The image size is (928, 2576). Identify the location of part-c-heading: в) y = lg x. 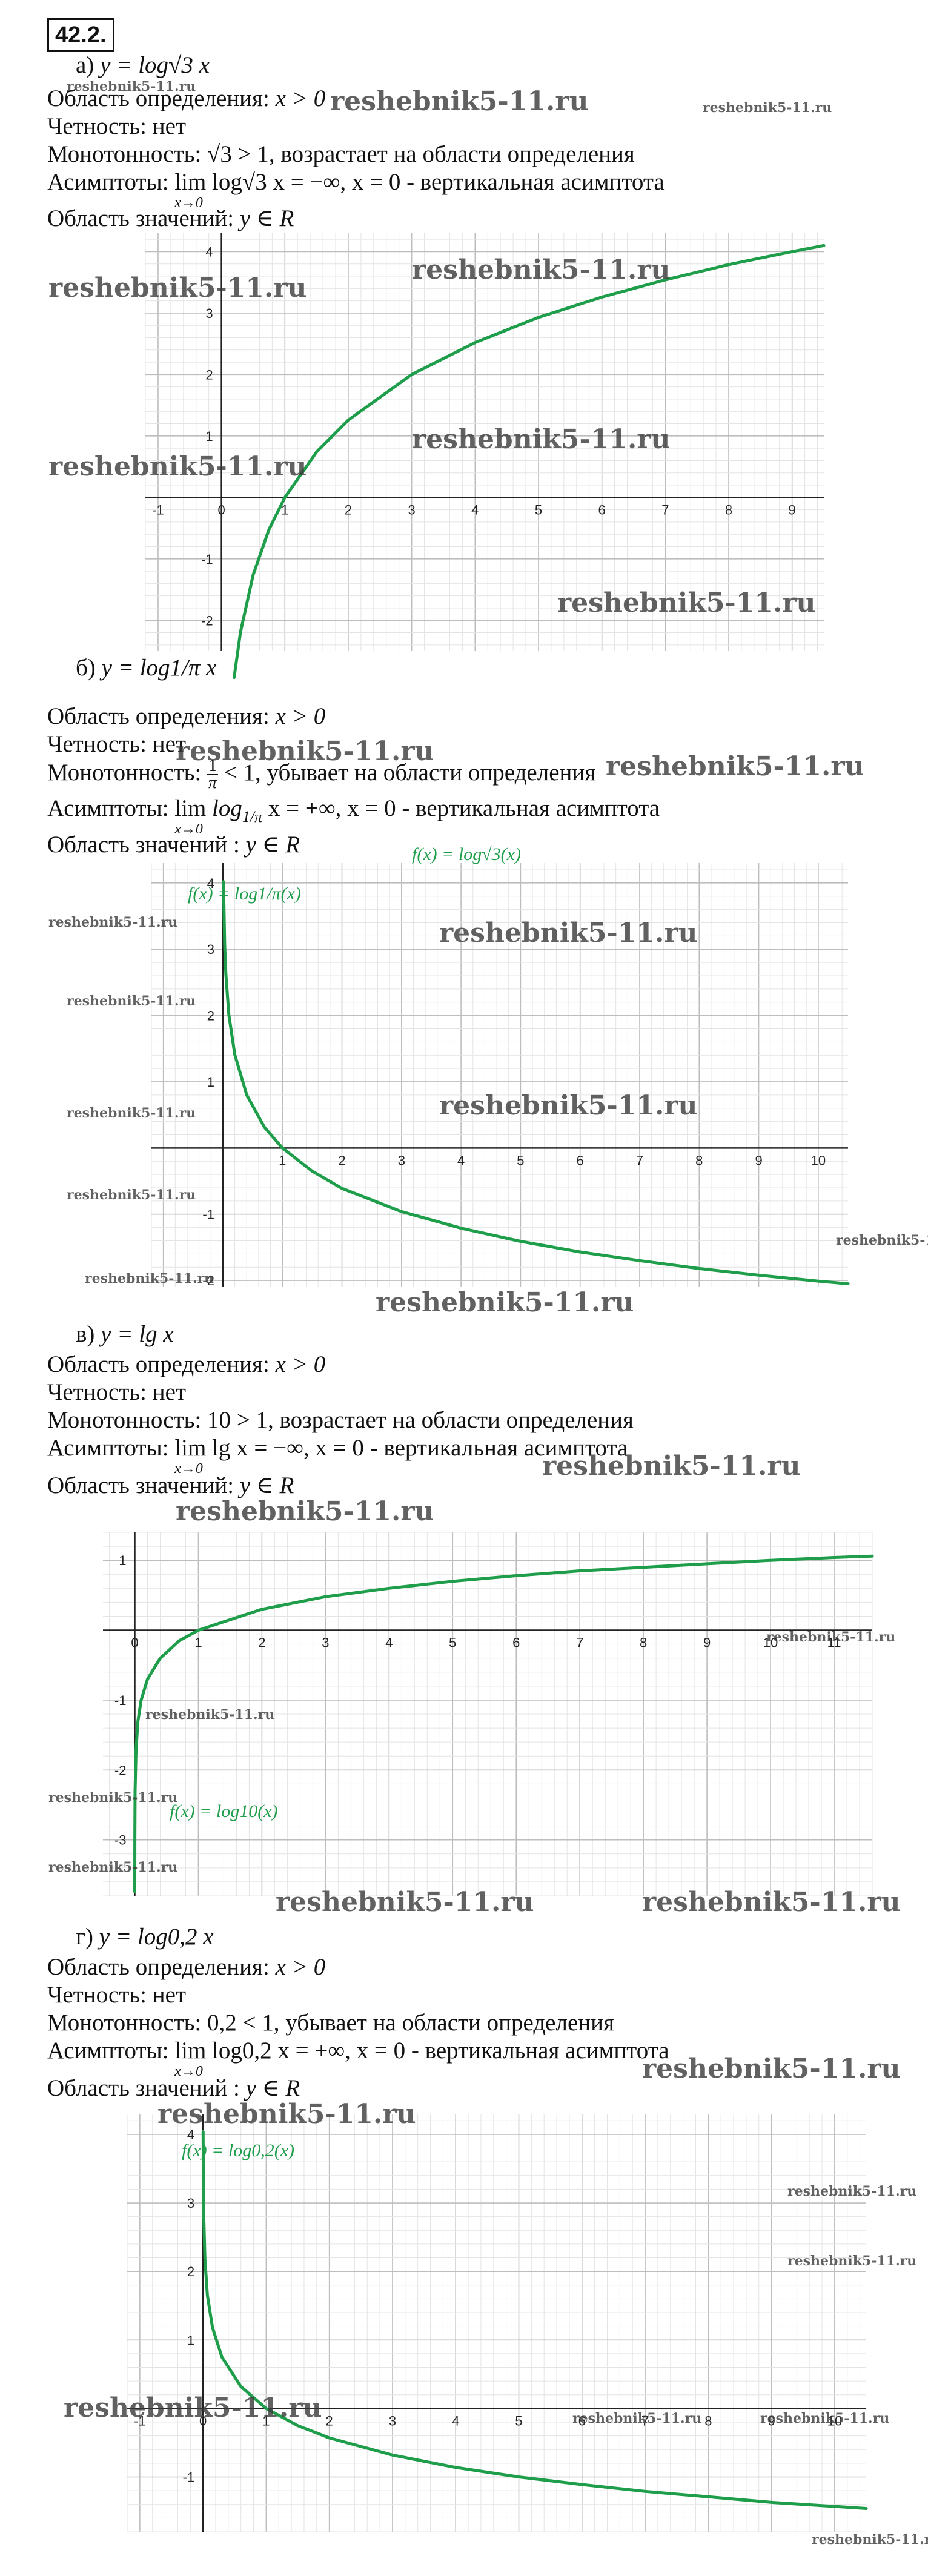
(125, 1334).